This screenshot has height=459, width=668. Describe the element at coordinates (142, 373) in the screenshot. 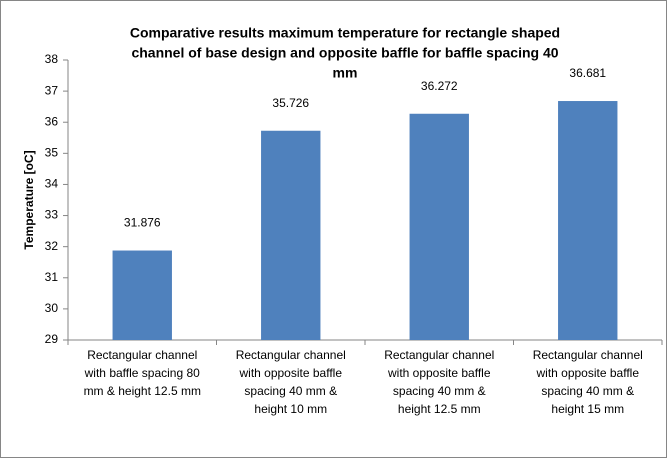

I see `x-tick-label: with baffle spacing 80` at that location.